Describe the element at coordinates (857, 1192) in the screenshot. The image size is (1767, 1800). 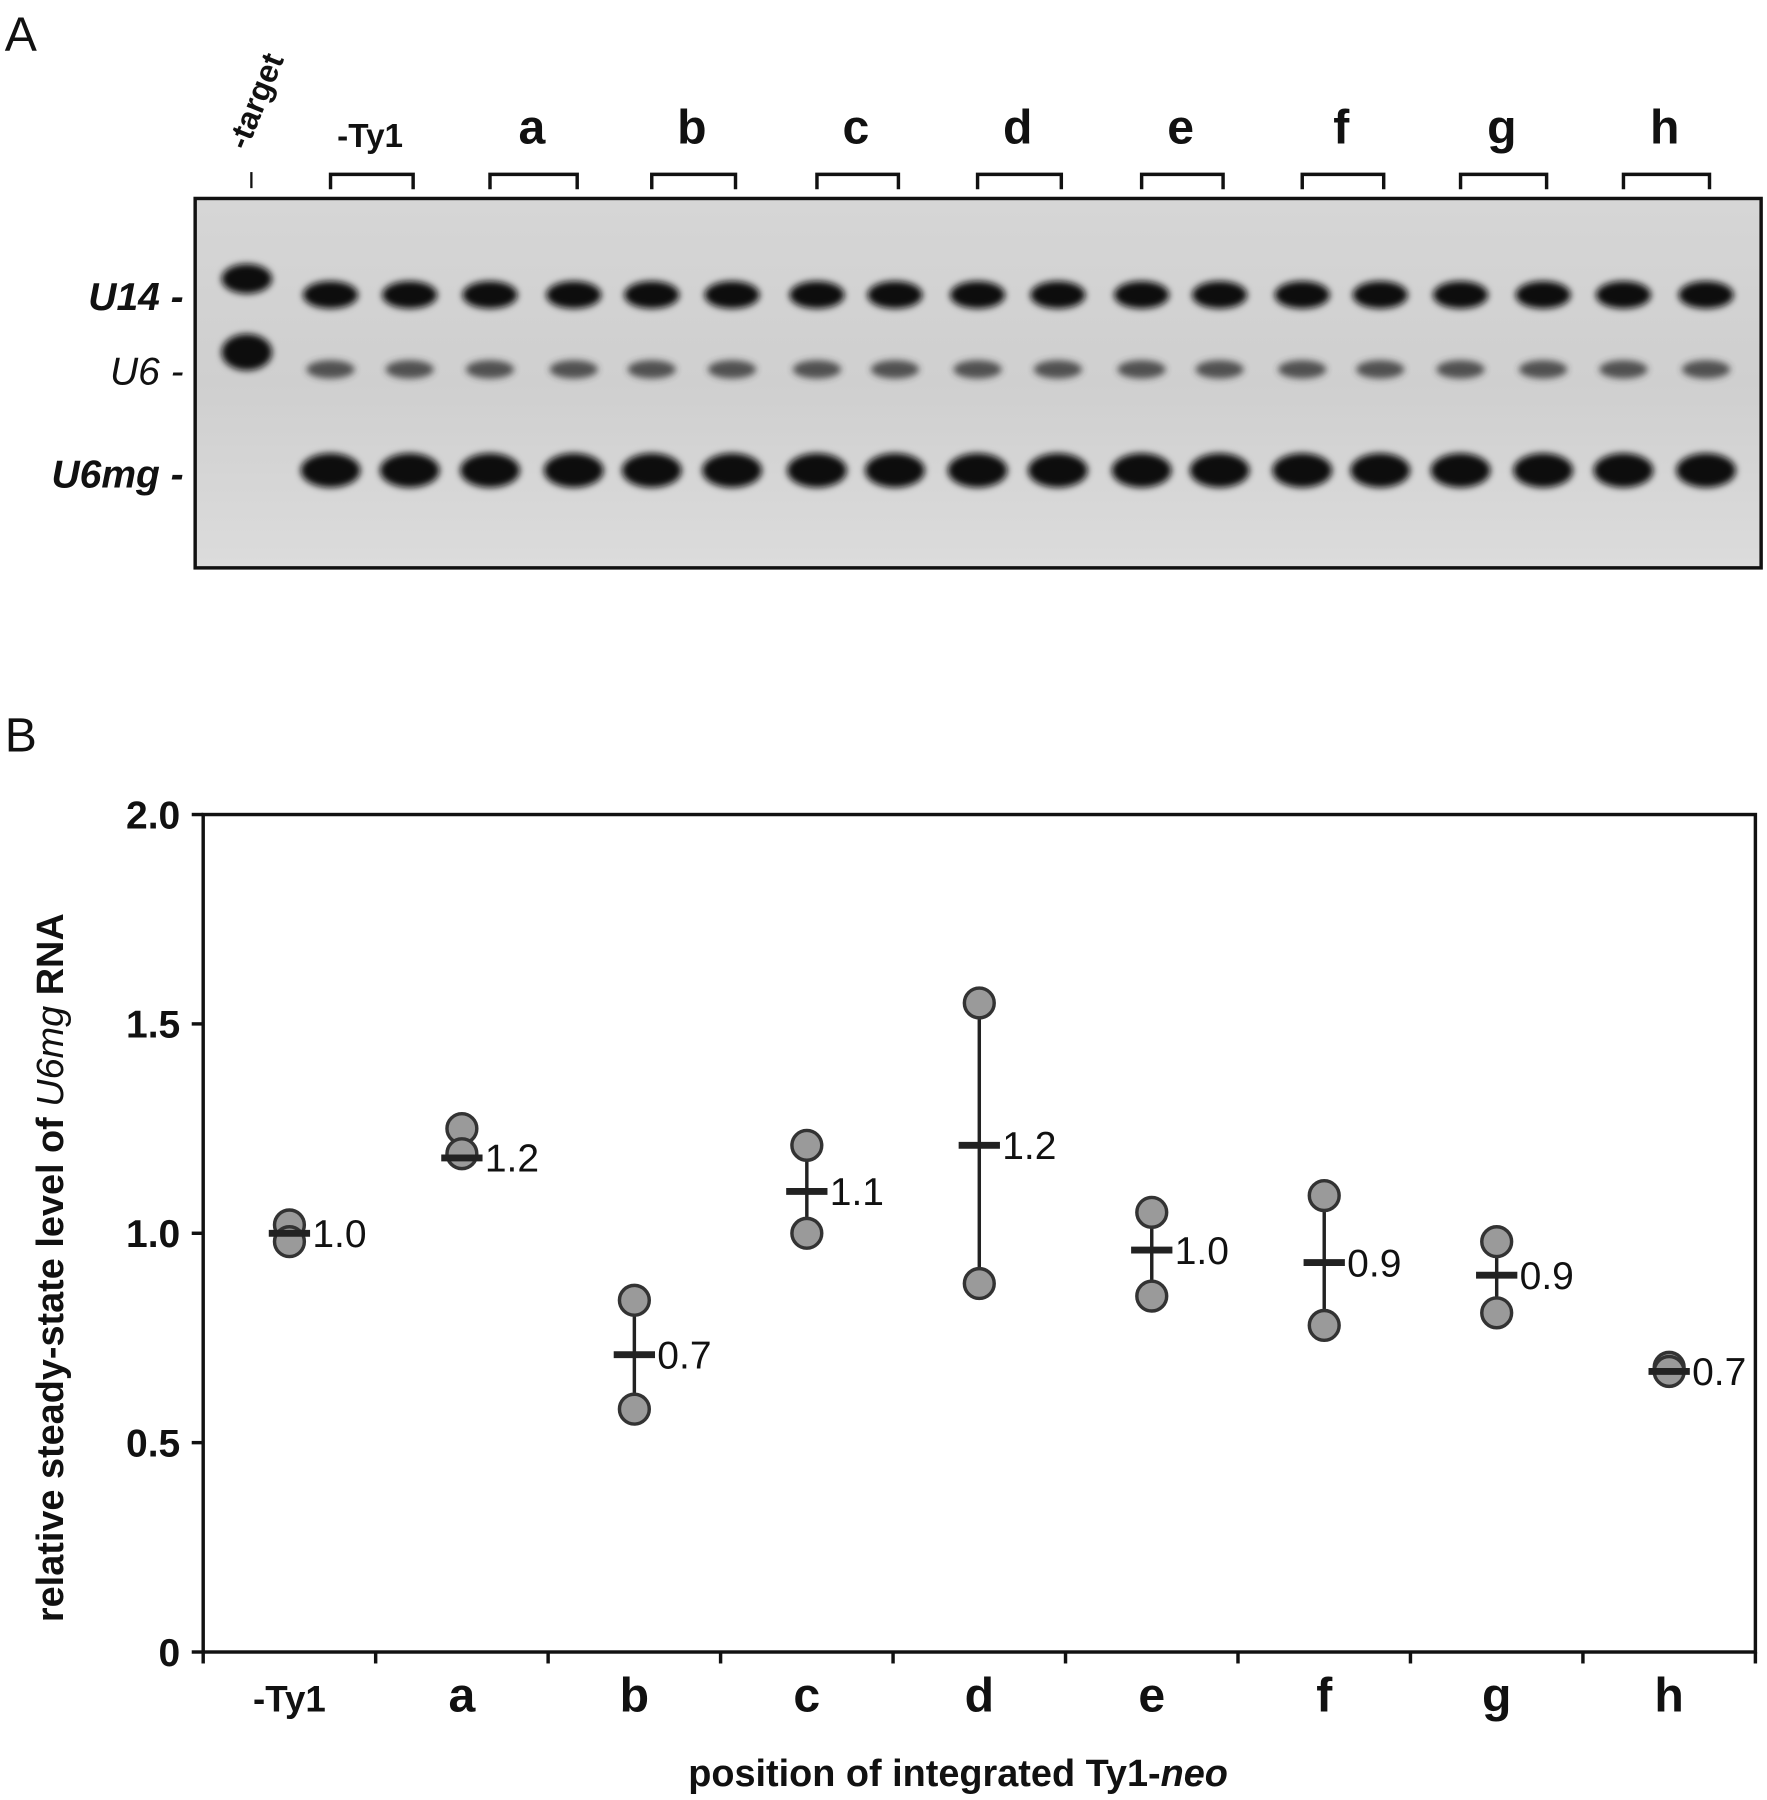
I see `value-label: 1.1` at that location.